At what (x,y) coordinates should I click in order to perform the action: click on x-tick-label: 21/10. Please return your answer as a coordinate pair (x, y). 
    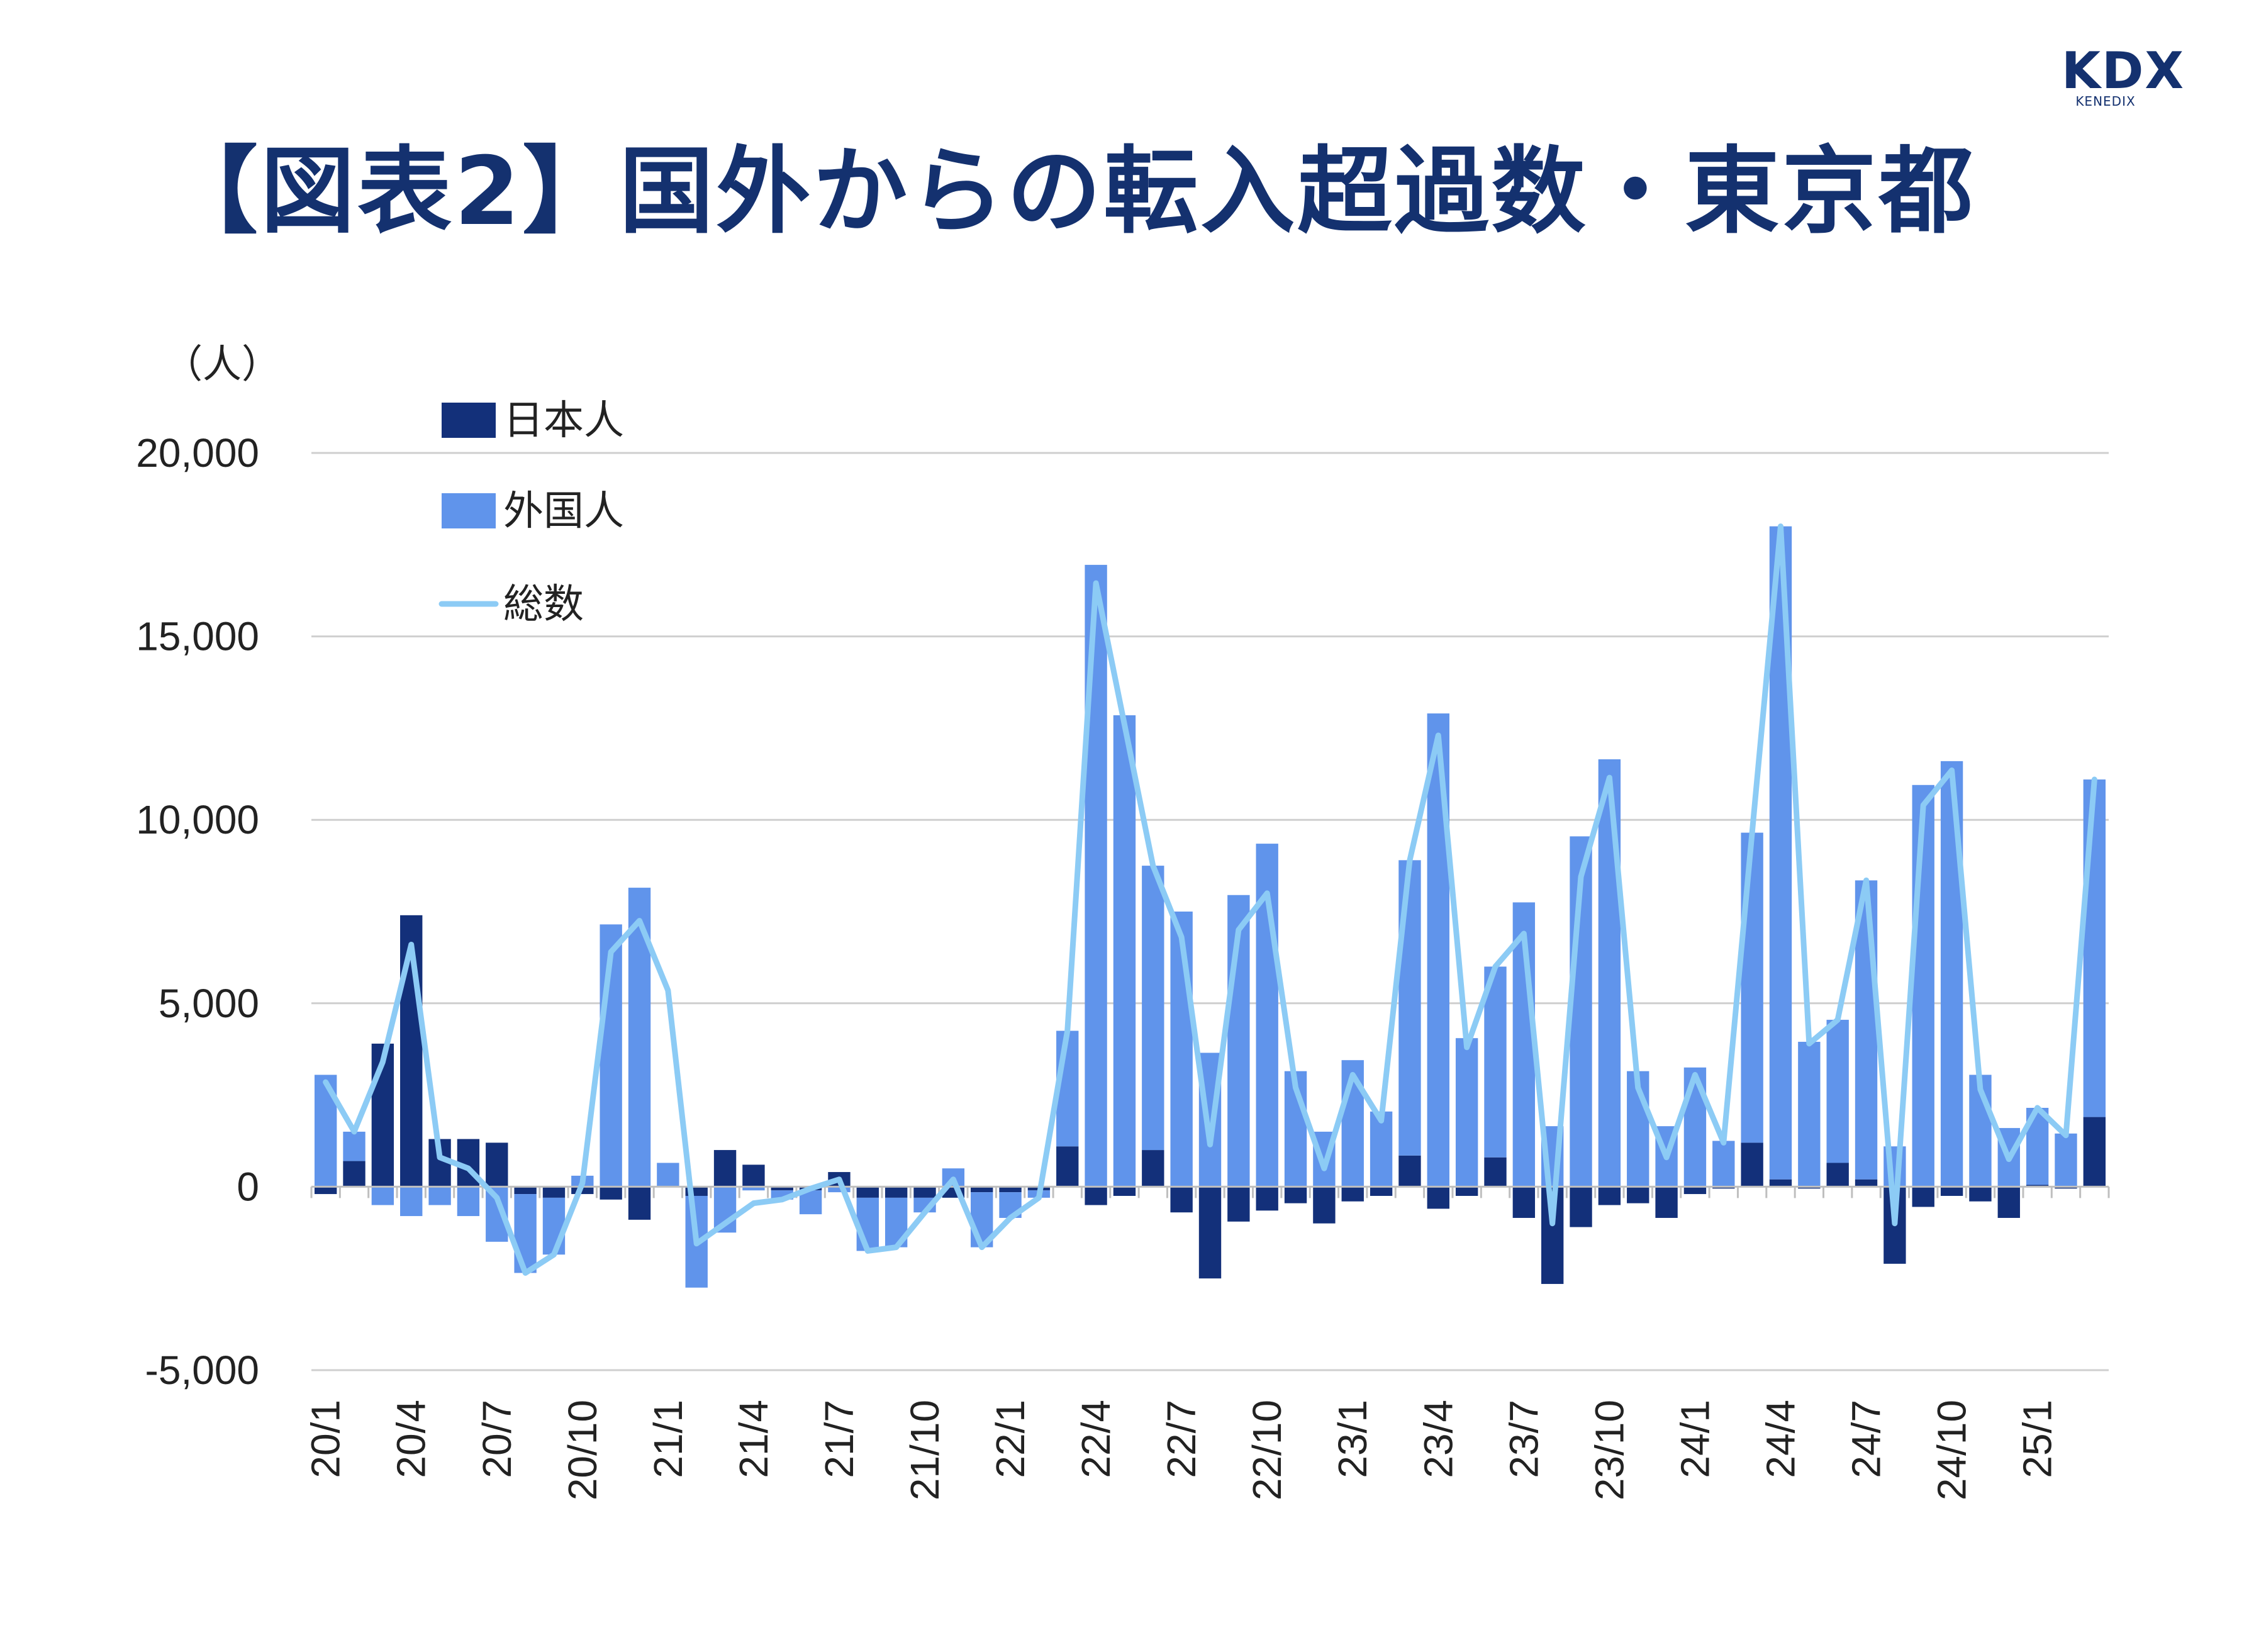
    Looking at the image, I should click on (924, 1450).